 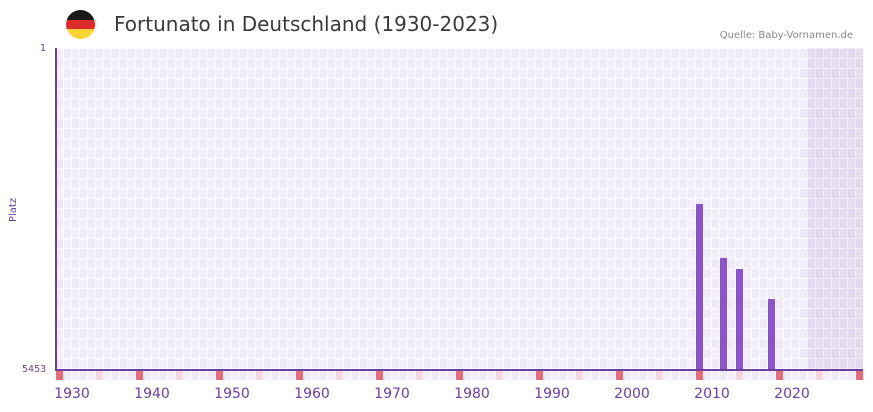 What do you see at coordinates (392, 394) in the screenshot?
I see `x-tick-1970: 1970` at bounding box center [392, 394].